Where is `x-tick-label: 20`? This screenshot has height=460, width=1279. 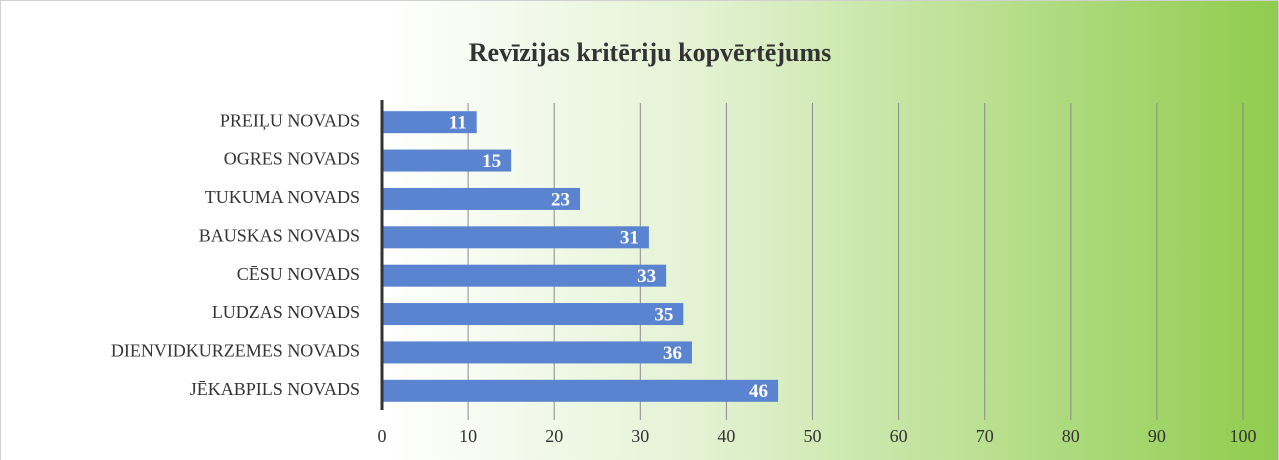
x-tick-label: 20 is located at coordinates (554, 436).